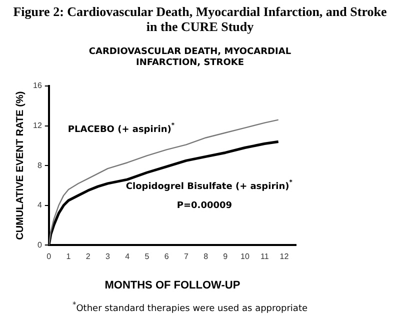  What do you see at coordinates (206, 257) in the screenshot?
I see `x-tick-label: 8` at bounding box center [206, 257].